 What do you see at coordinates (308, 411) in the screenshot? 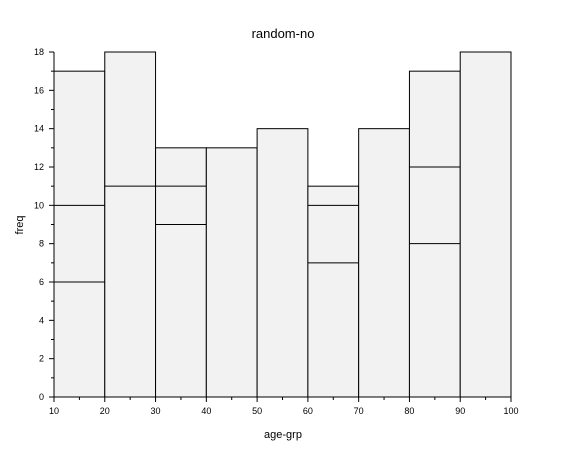
I see `x-tick-label: 60` at bounding box center [308, 411].